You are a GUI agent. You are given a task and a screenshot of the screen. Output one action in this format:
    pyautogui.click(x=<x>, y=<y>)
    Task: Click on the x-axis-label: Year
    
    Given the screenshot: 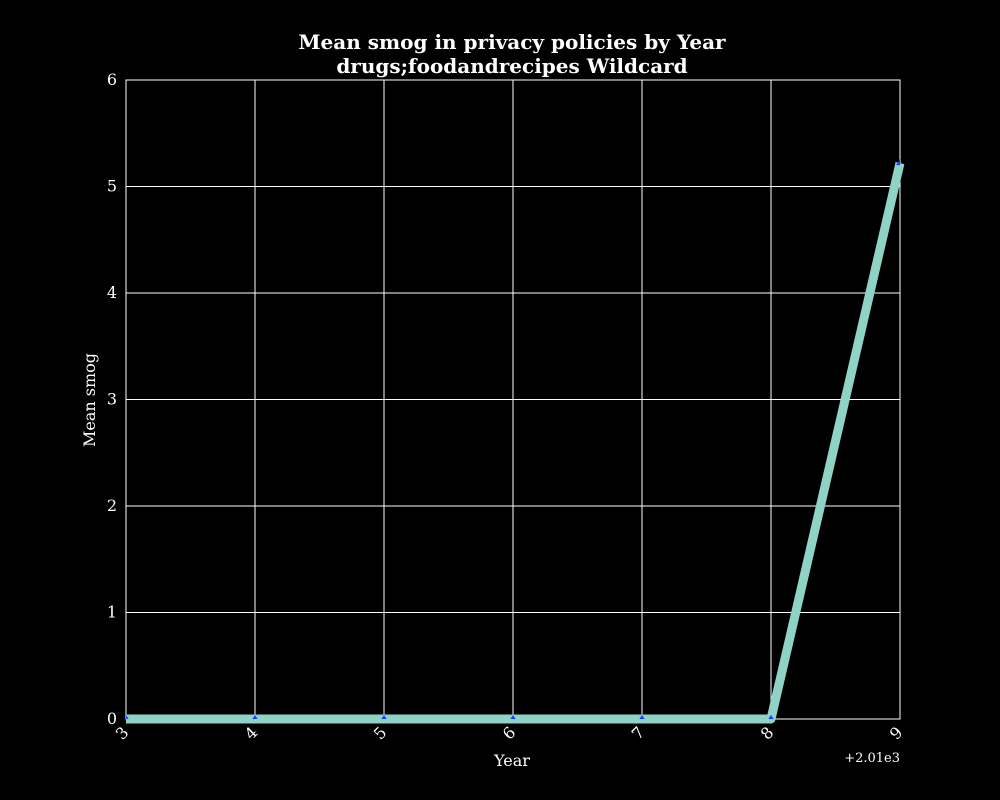 What is the action you would take?
    pyautogui.click(x=511, y=760)
    